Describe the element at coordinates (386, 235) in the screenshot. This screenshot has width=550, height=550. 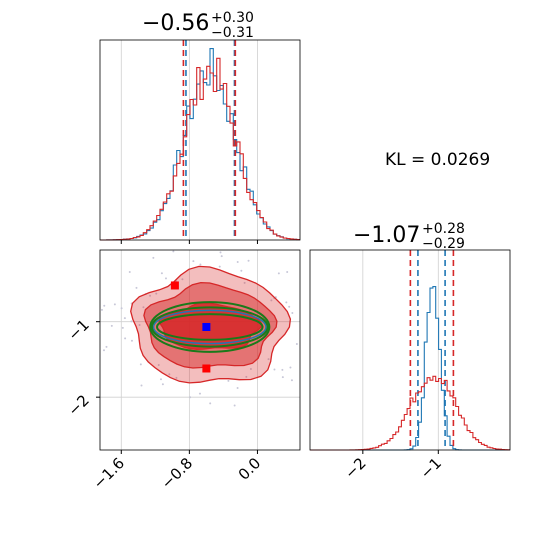
I see `param2-median-label: −1.07` at that location.